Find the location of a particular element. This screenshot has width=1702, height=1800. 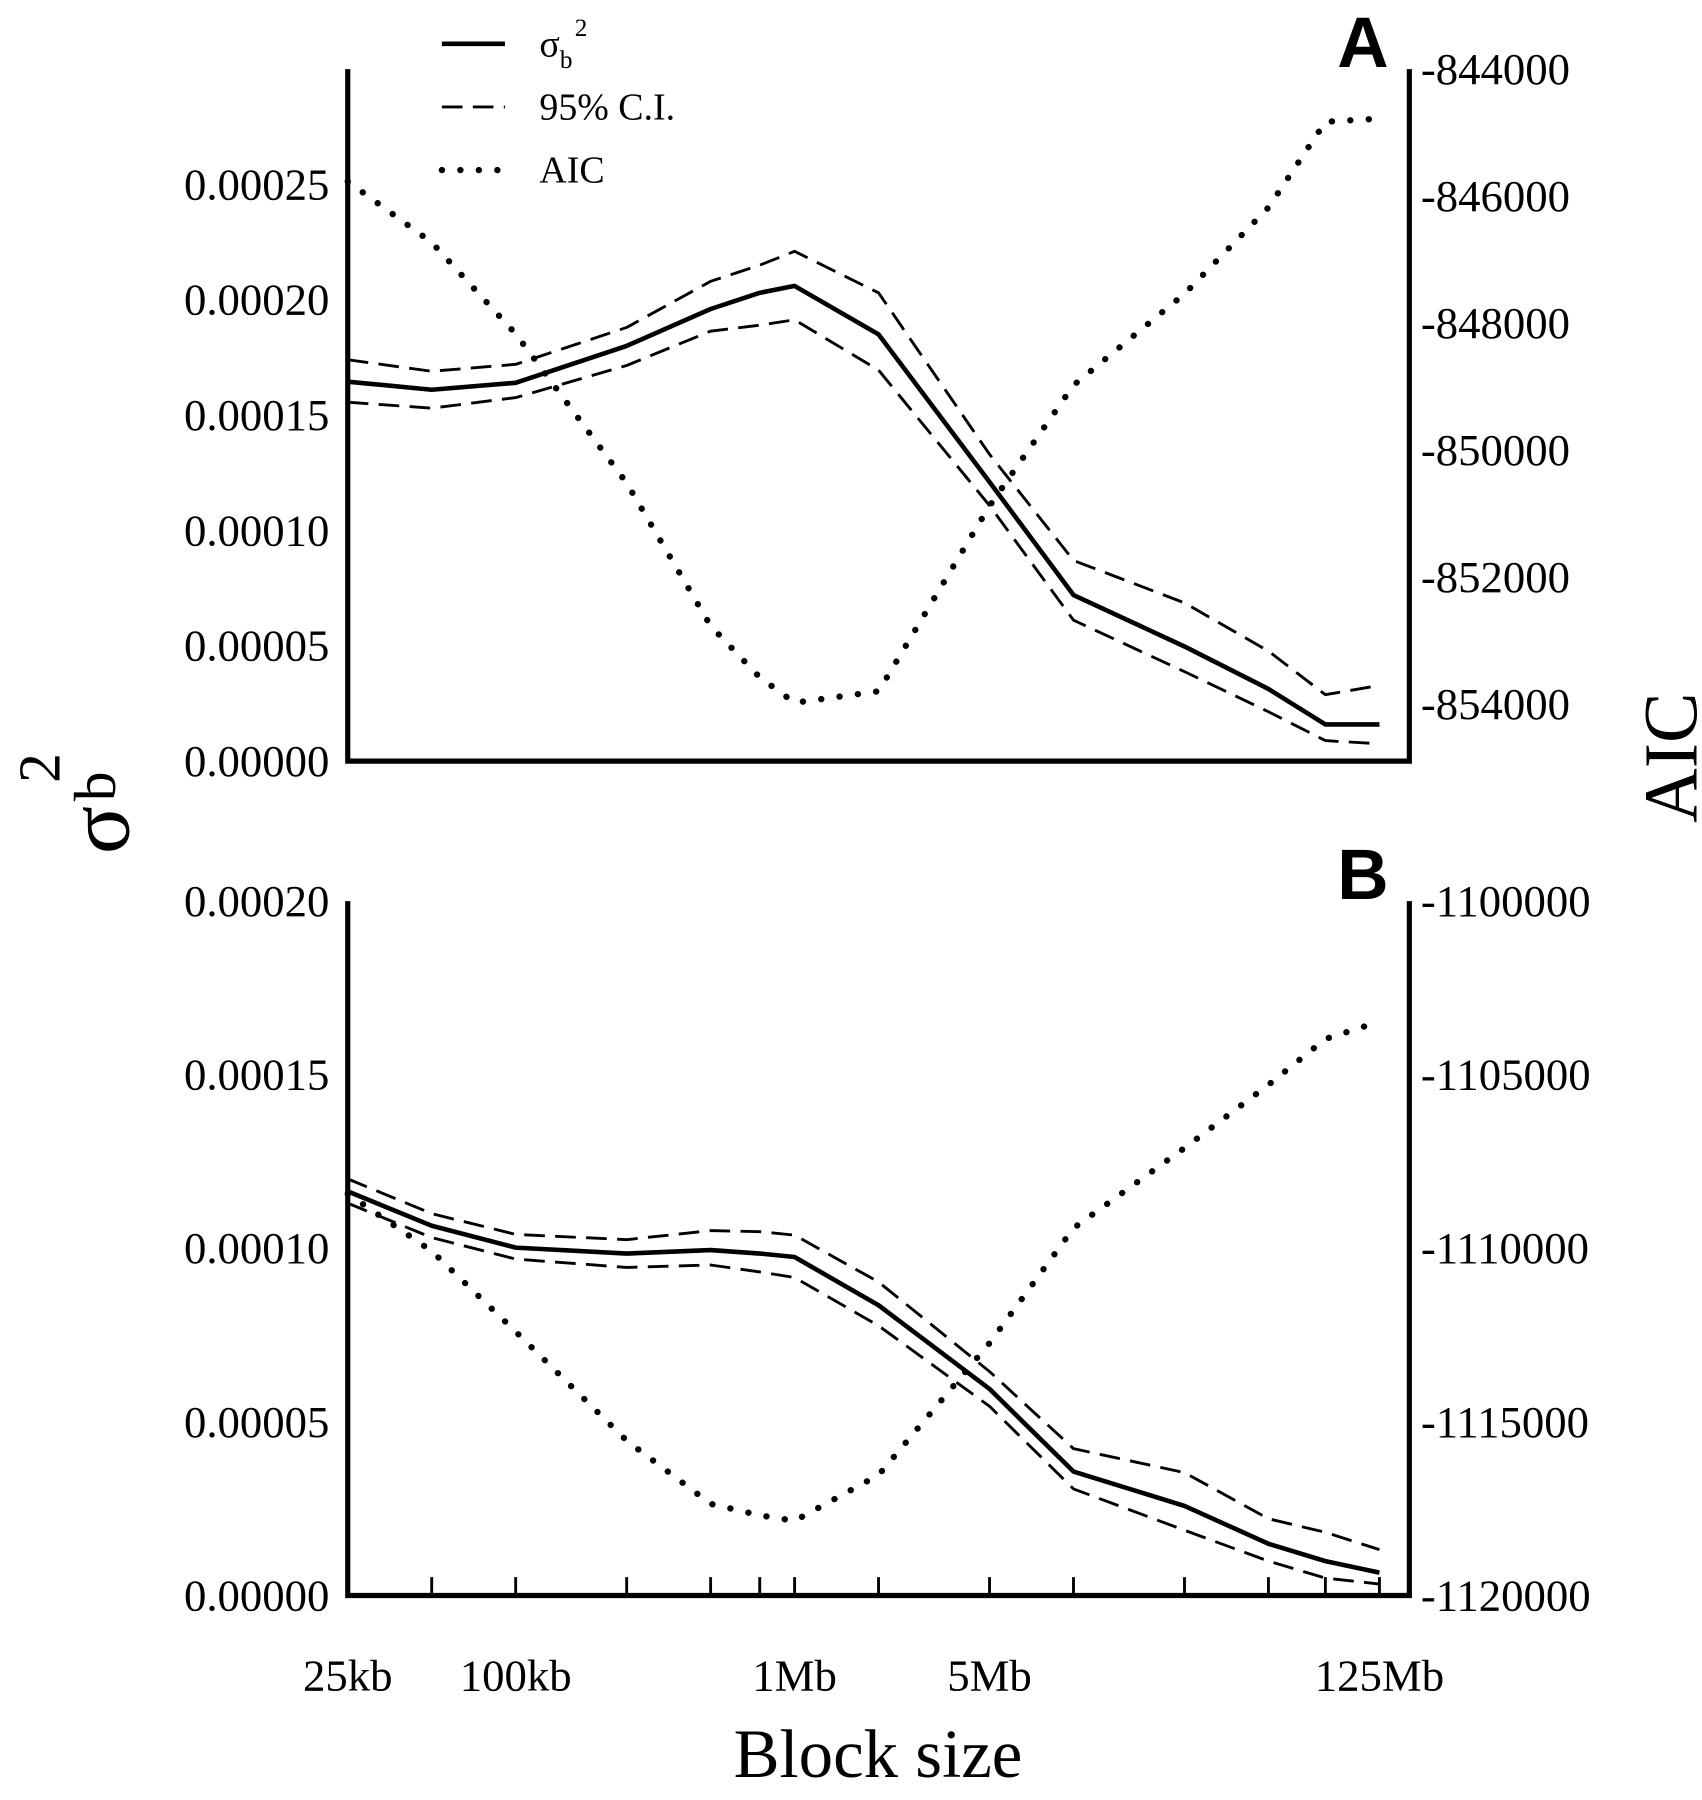

y-tick-label: 0.00025 is located at coordinates (256, 184).